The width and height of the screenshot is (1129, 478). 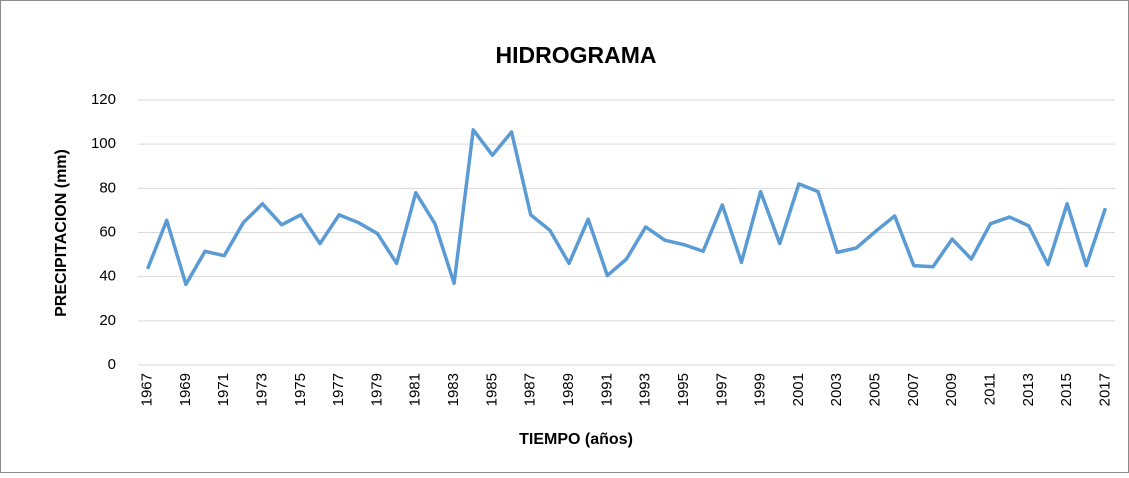 I want to click on x-tick-label: 1967, so click(x=147, y=389).